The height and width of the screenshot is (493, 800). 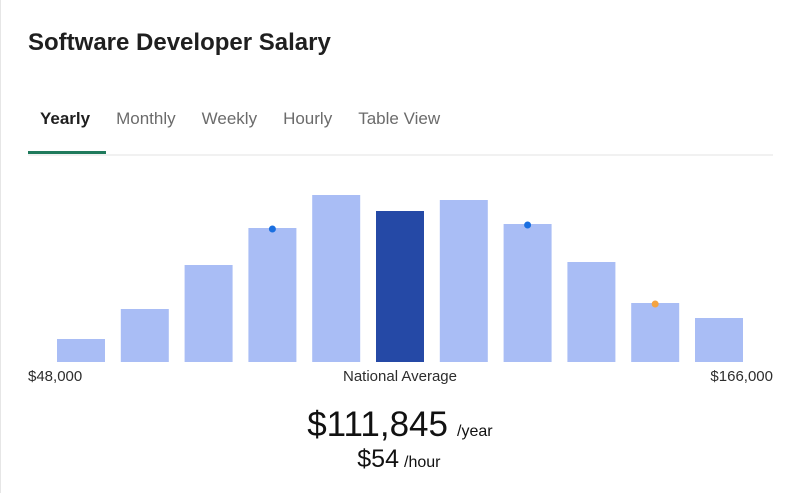 I want to click on tab: Table View, so click(x=399, y=118).